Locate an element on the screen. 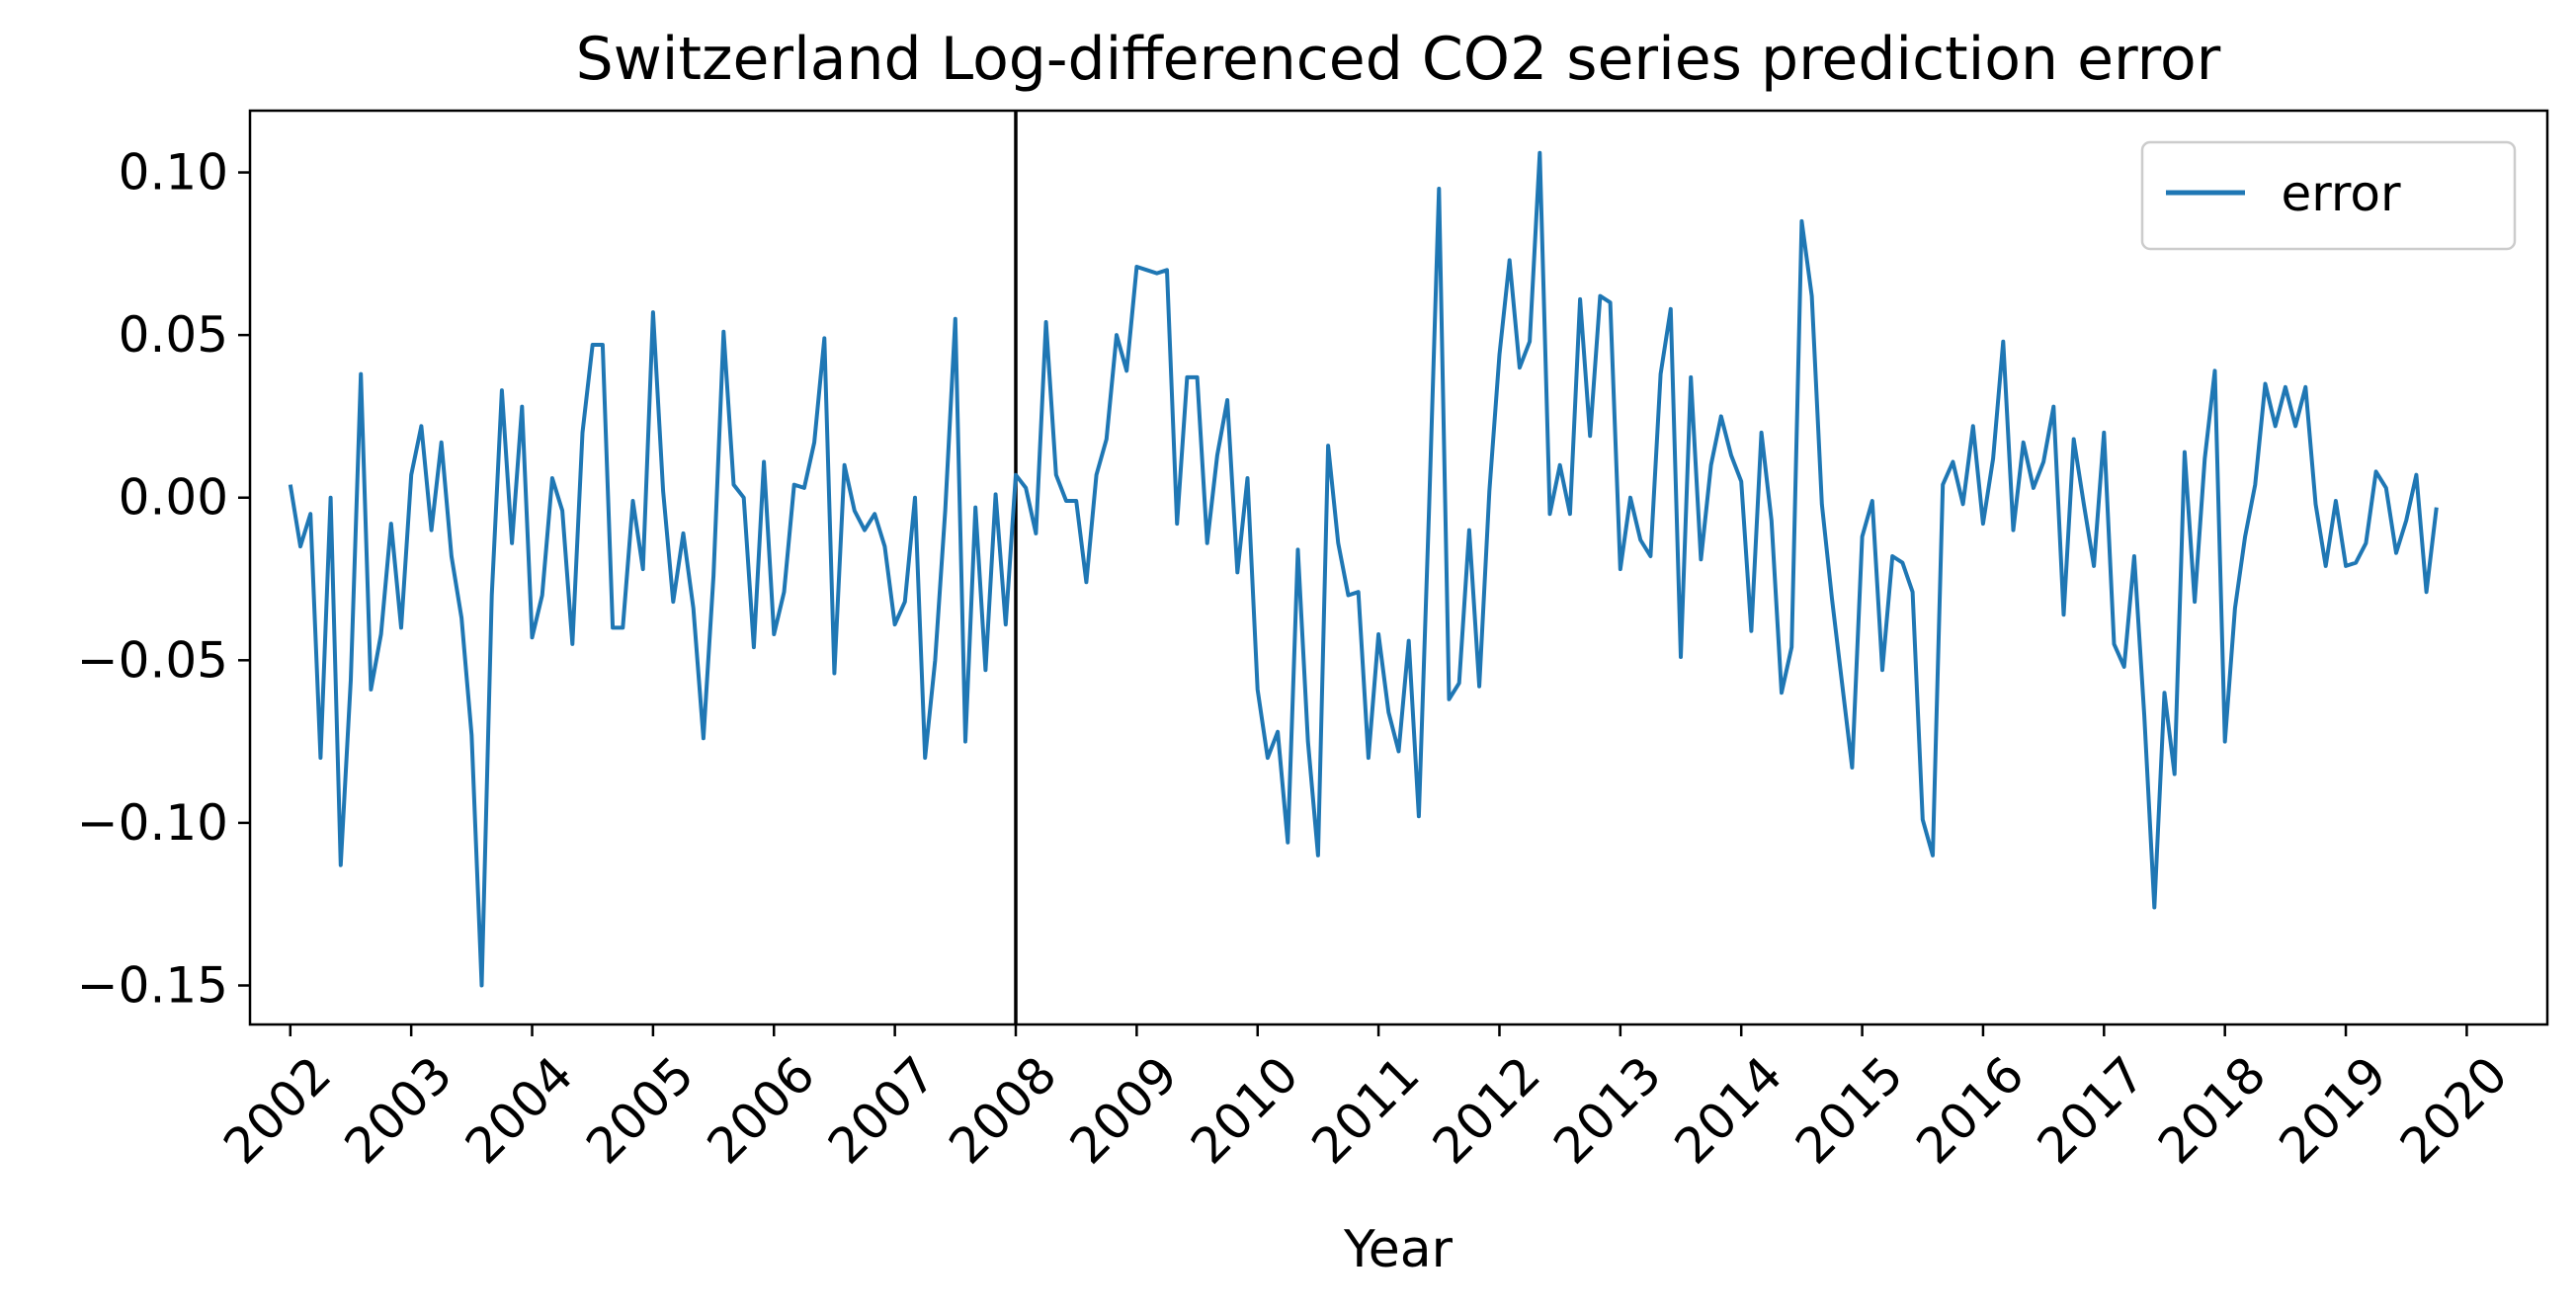  legend-label-error: error is located at coordinates (2340, 194).